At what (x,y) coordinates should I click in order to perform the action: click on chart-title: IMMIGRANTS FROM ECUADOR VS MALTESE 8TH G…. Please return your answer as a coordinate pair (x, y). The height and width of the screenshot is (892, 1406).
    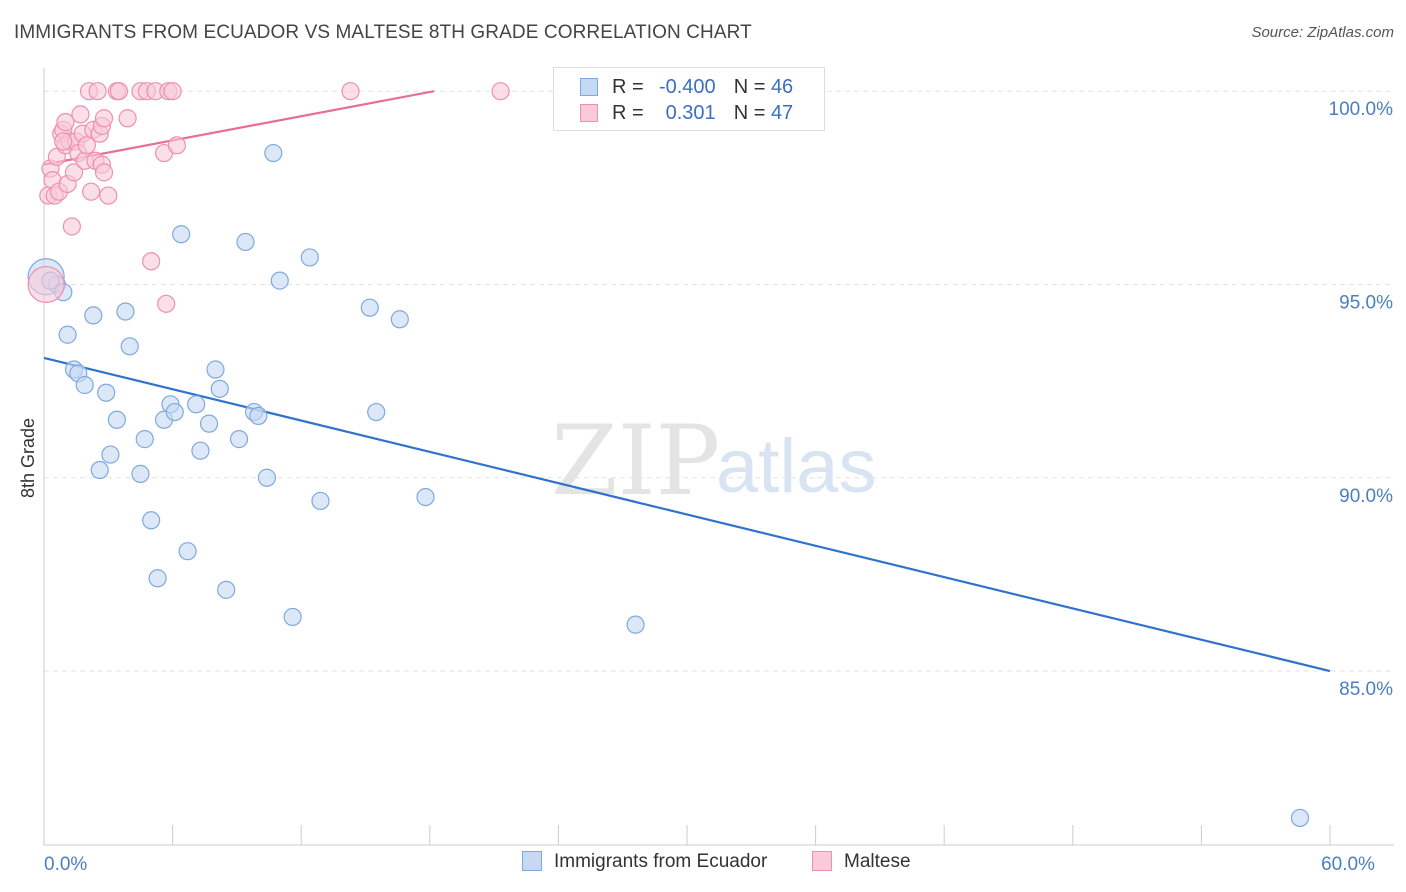
    Looking at the image, I should click on (383, 32).